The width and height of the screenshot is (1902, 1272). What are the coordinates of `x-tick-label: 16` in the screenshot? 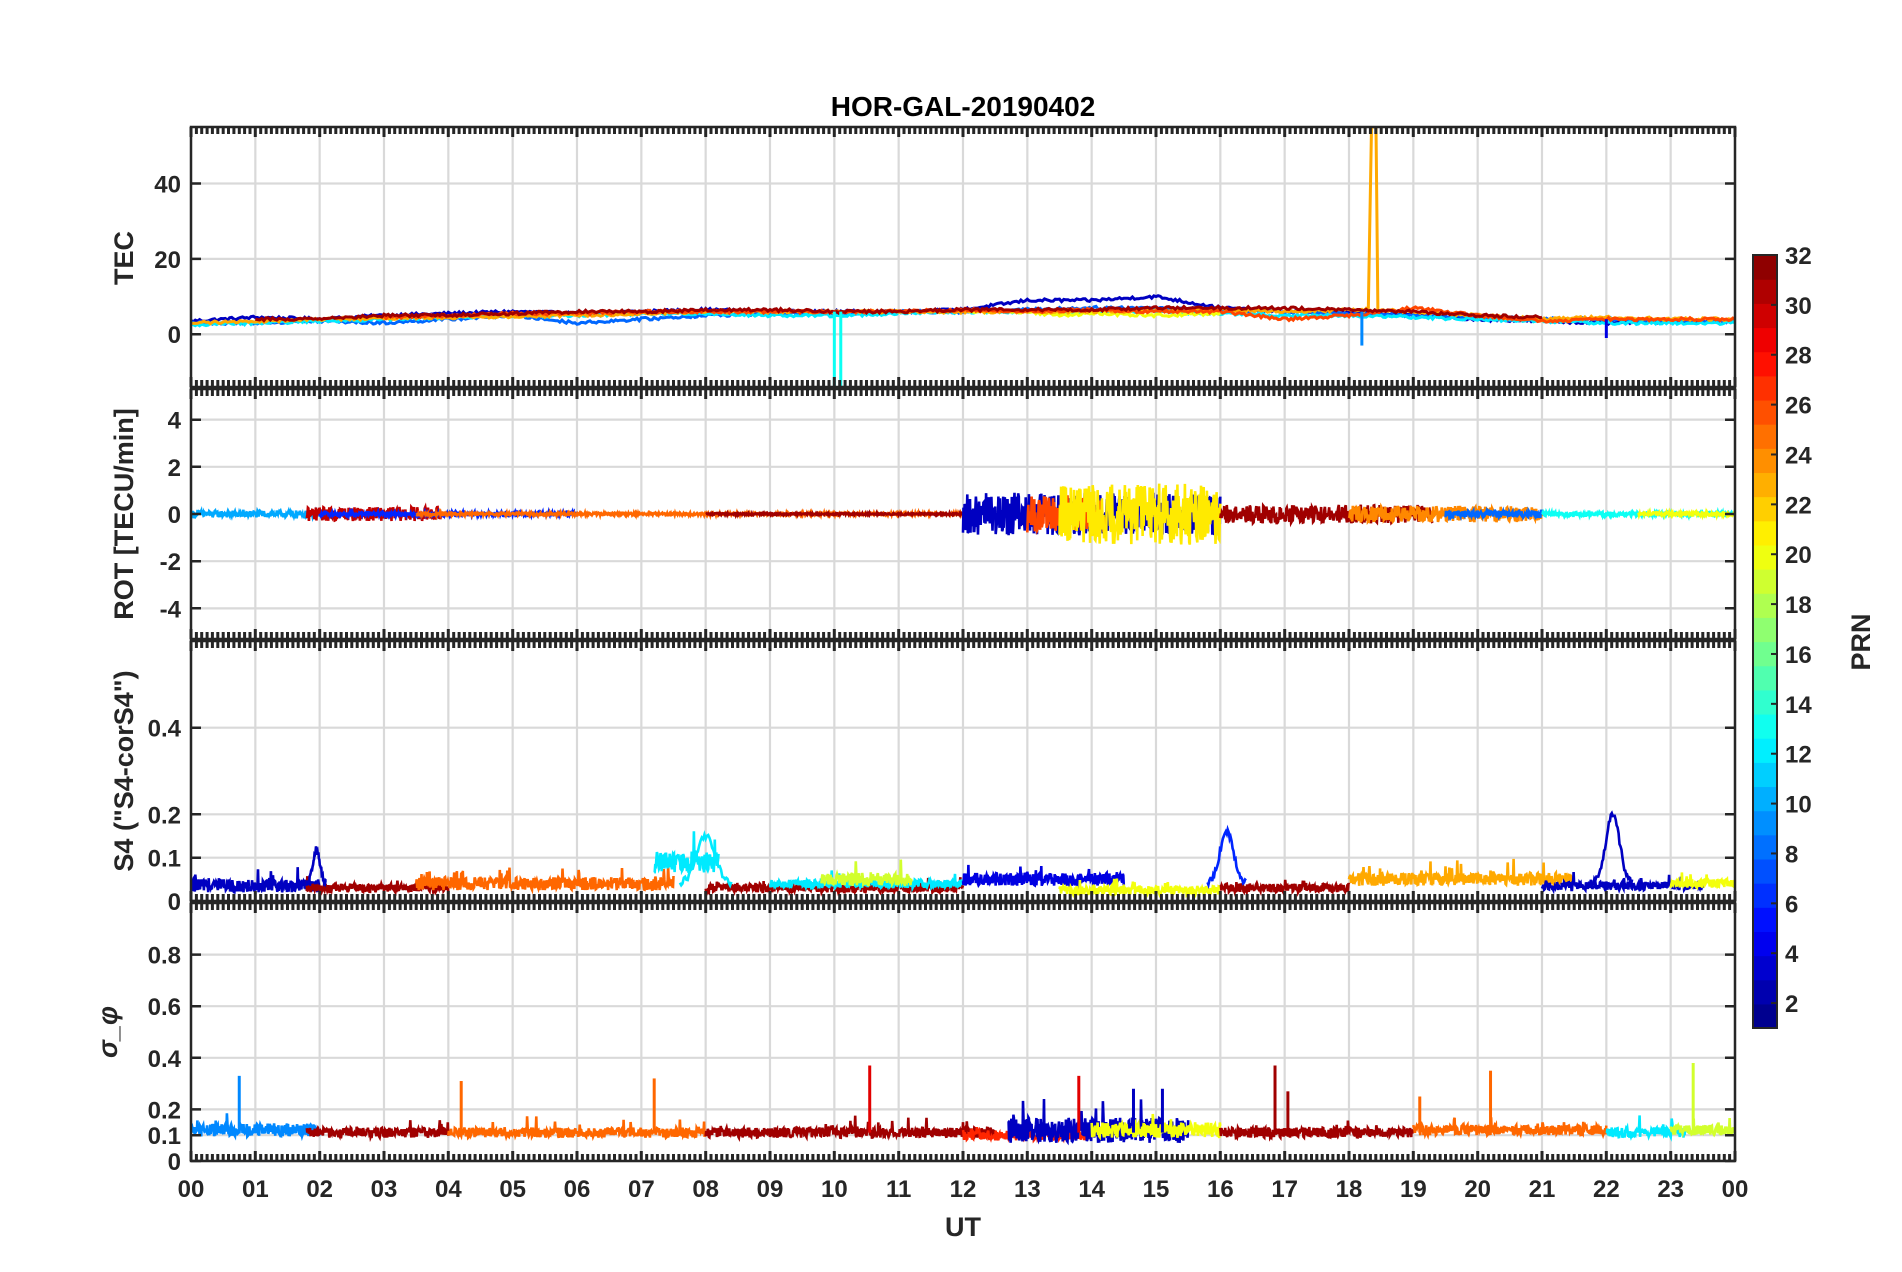 It's located at (1220, 1189).